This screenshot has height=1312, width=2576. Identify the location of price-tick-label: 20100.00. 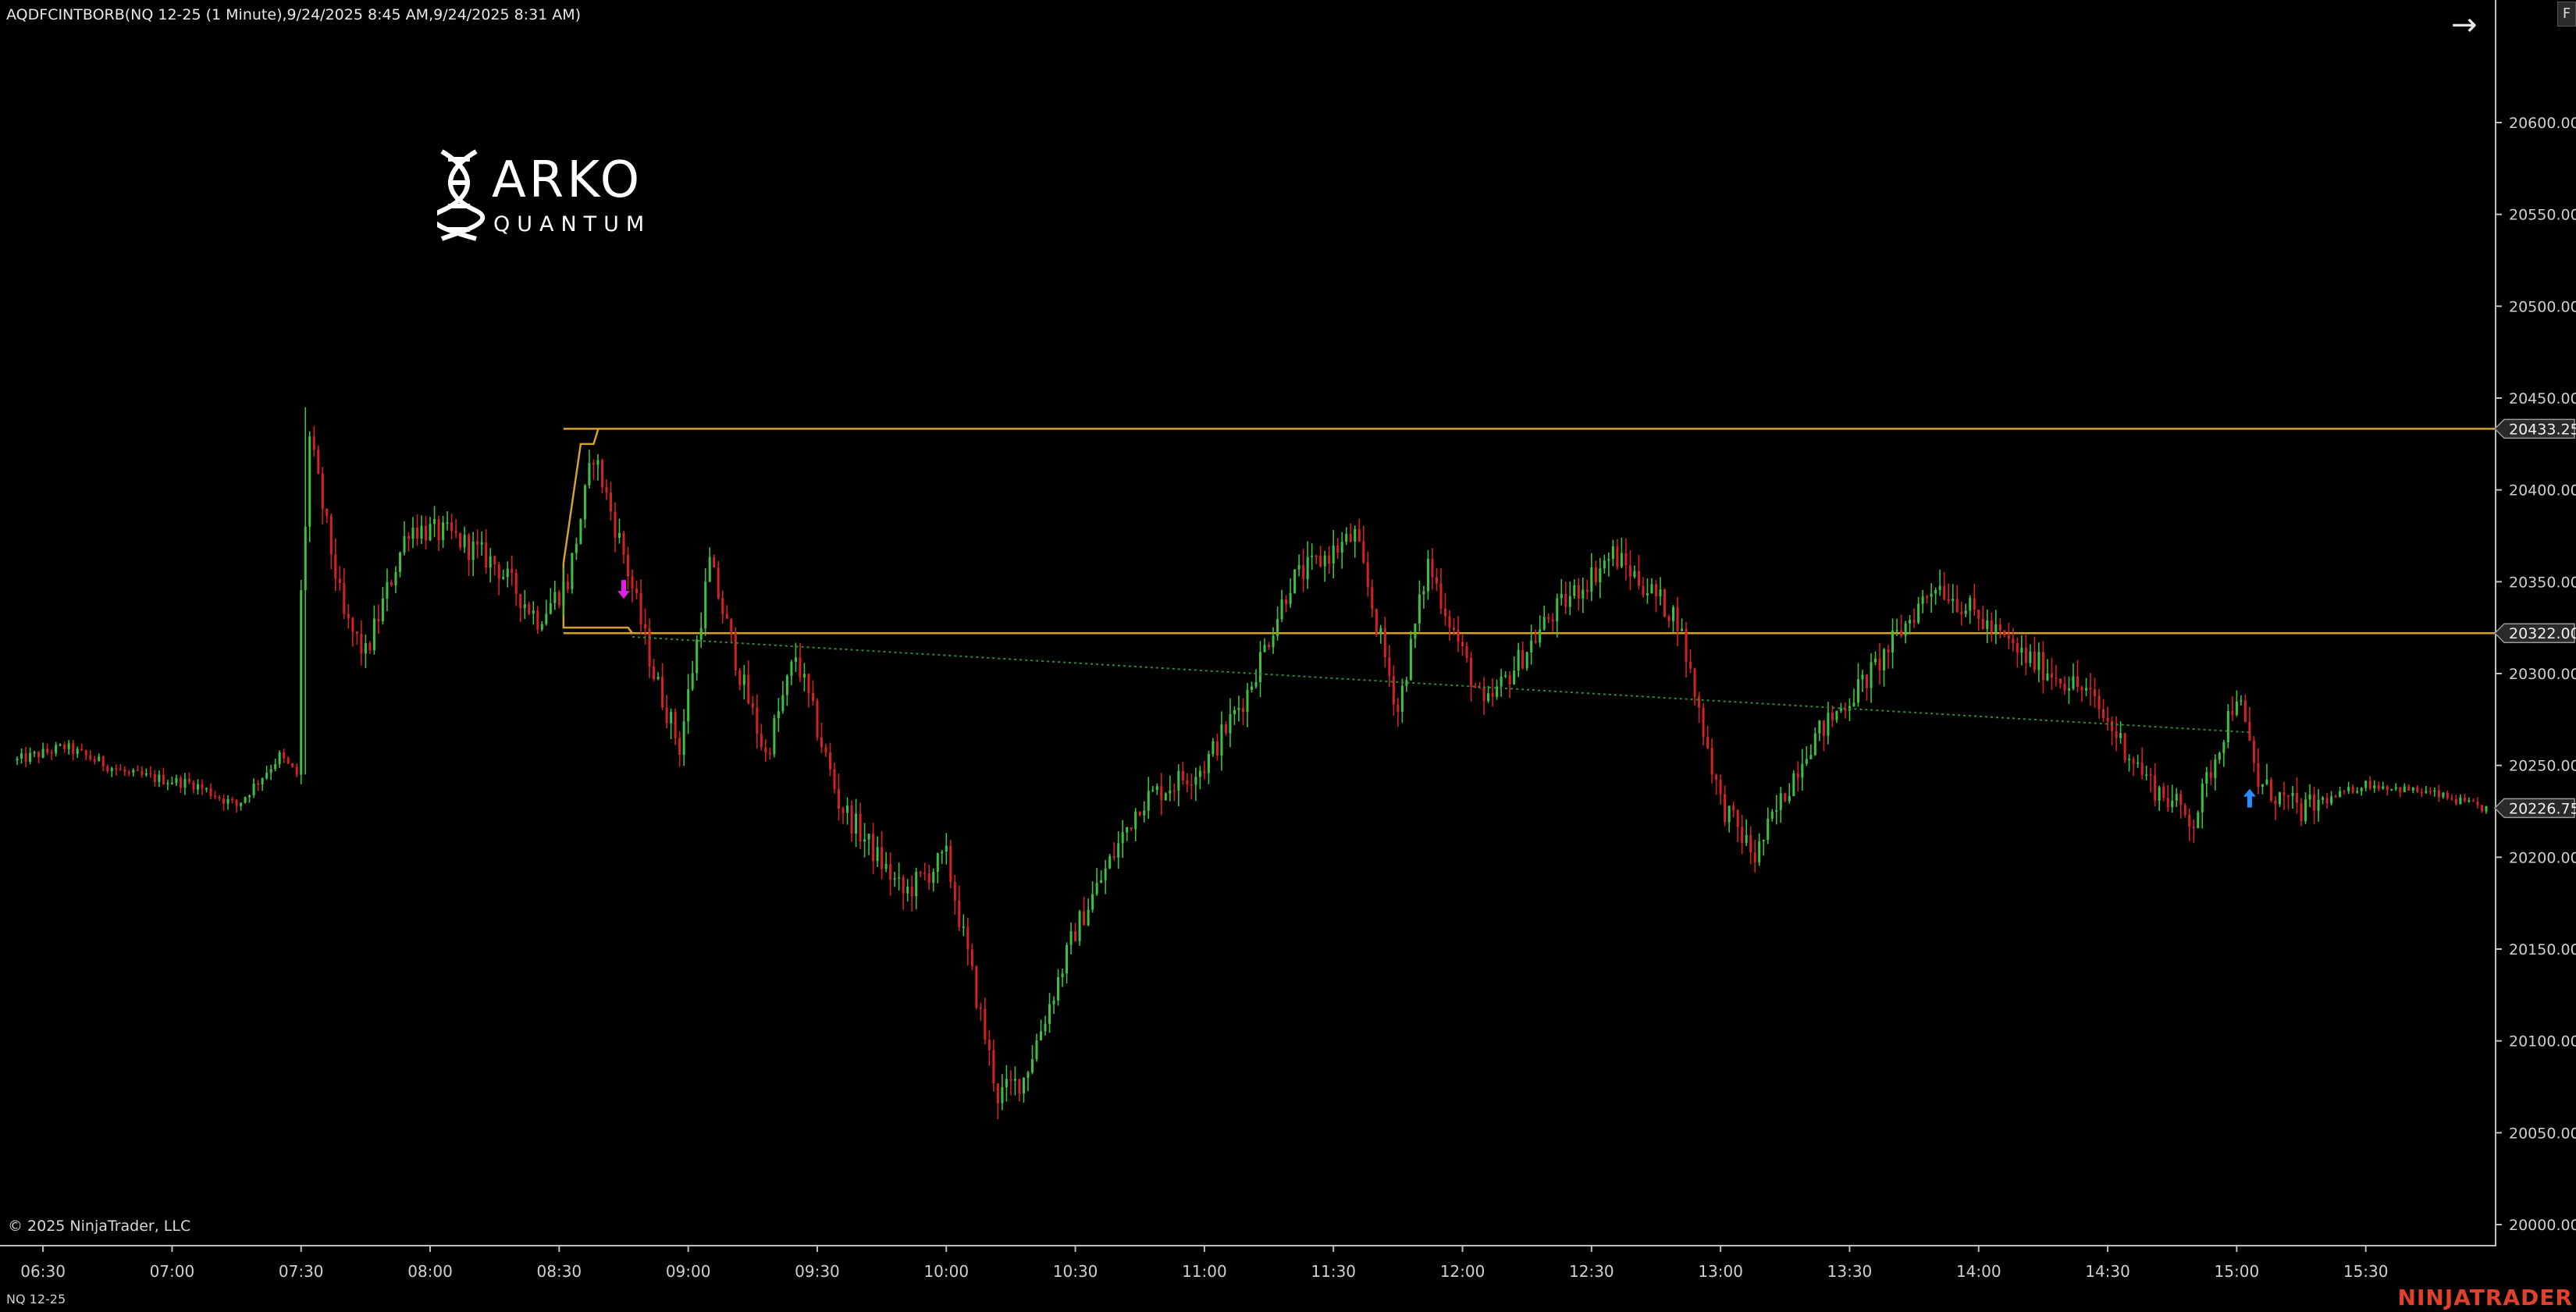
(2542, 1042).